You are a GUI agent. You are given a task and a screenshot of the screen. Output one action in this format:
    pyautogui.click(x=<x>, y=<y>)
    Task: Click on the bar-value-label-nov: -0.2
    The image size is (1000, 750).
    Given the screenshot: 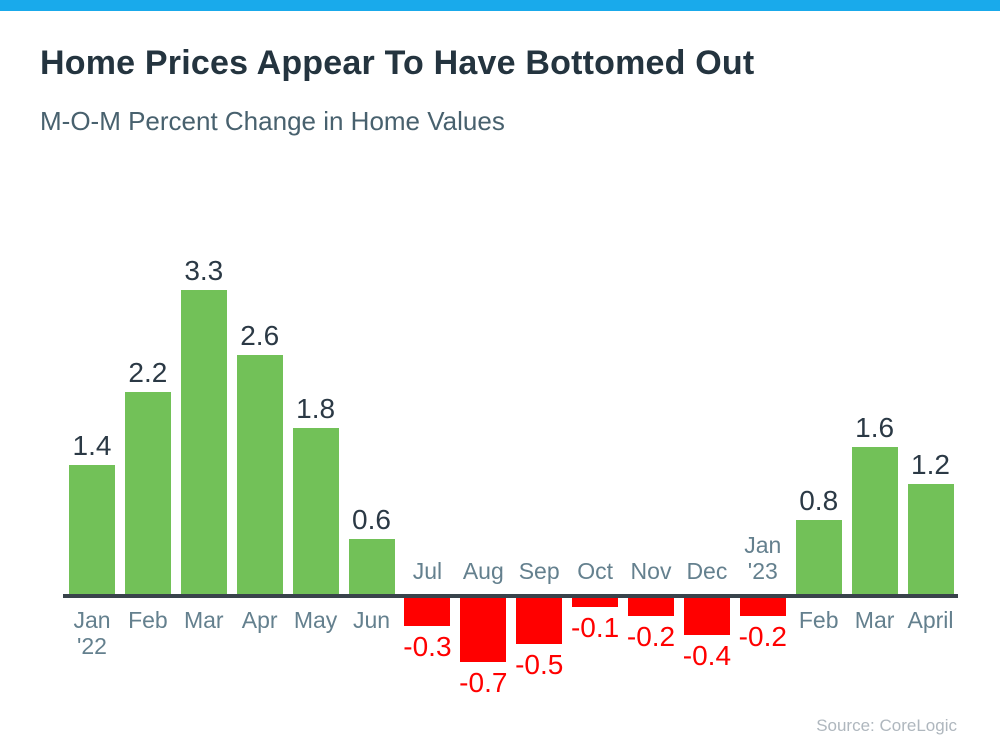 What is the action you would take?
    pyautogui.click(x=651, y=637)
    